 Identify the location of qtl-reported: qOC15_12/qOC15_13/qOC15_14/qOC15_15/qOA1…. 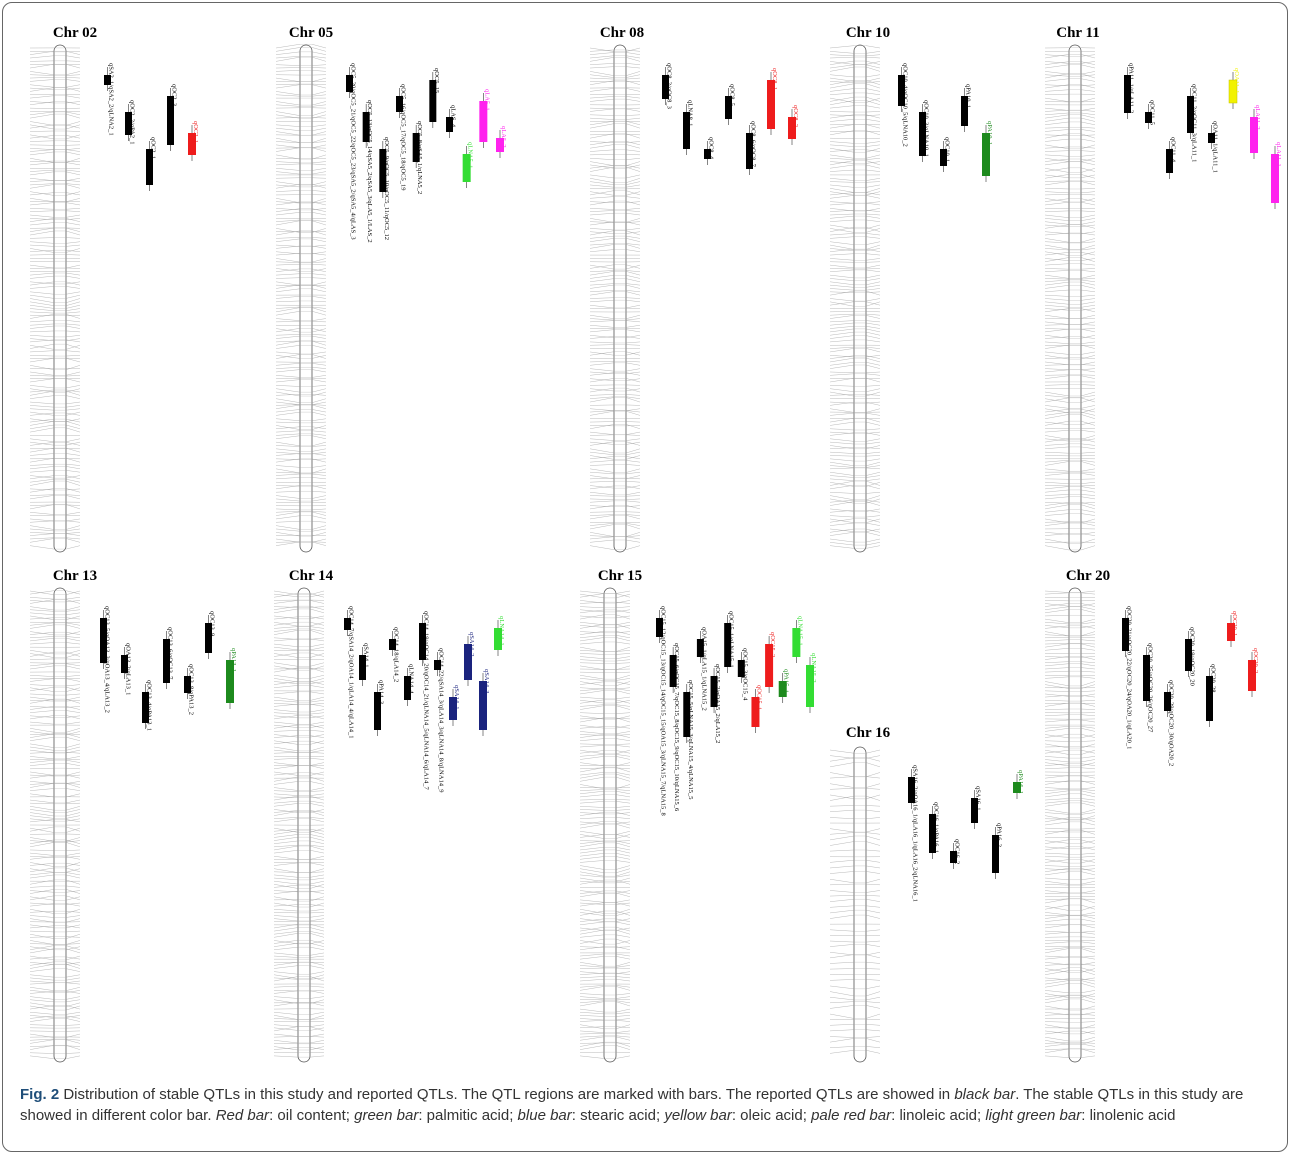
(661, 711).